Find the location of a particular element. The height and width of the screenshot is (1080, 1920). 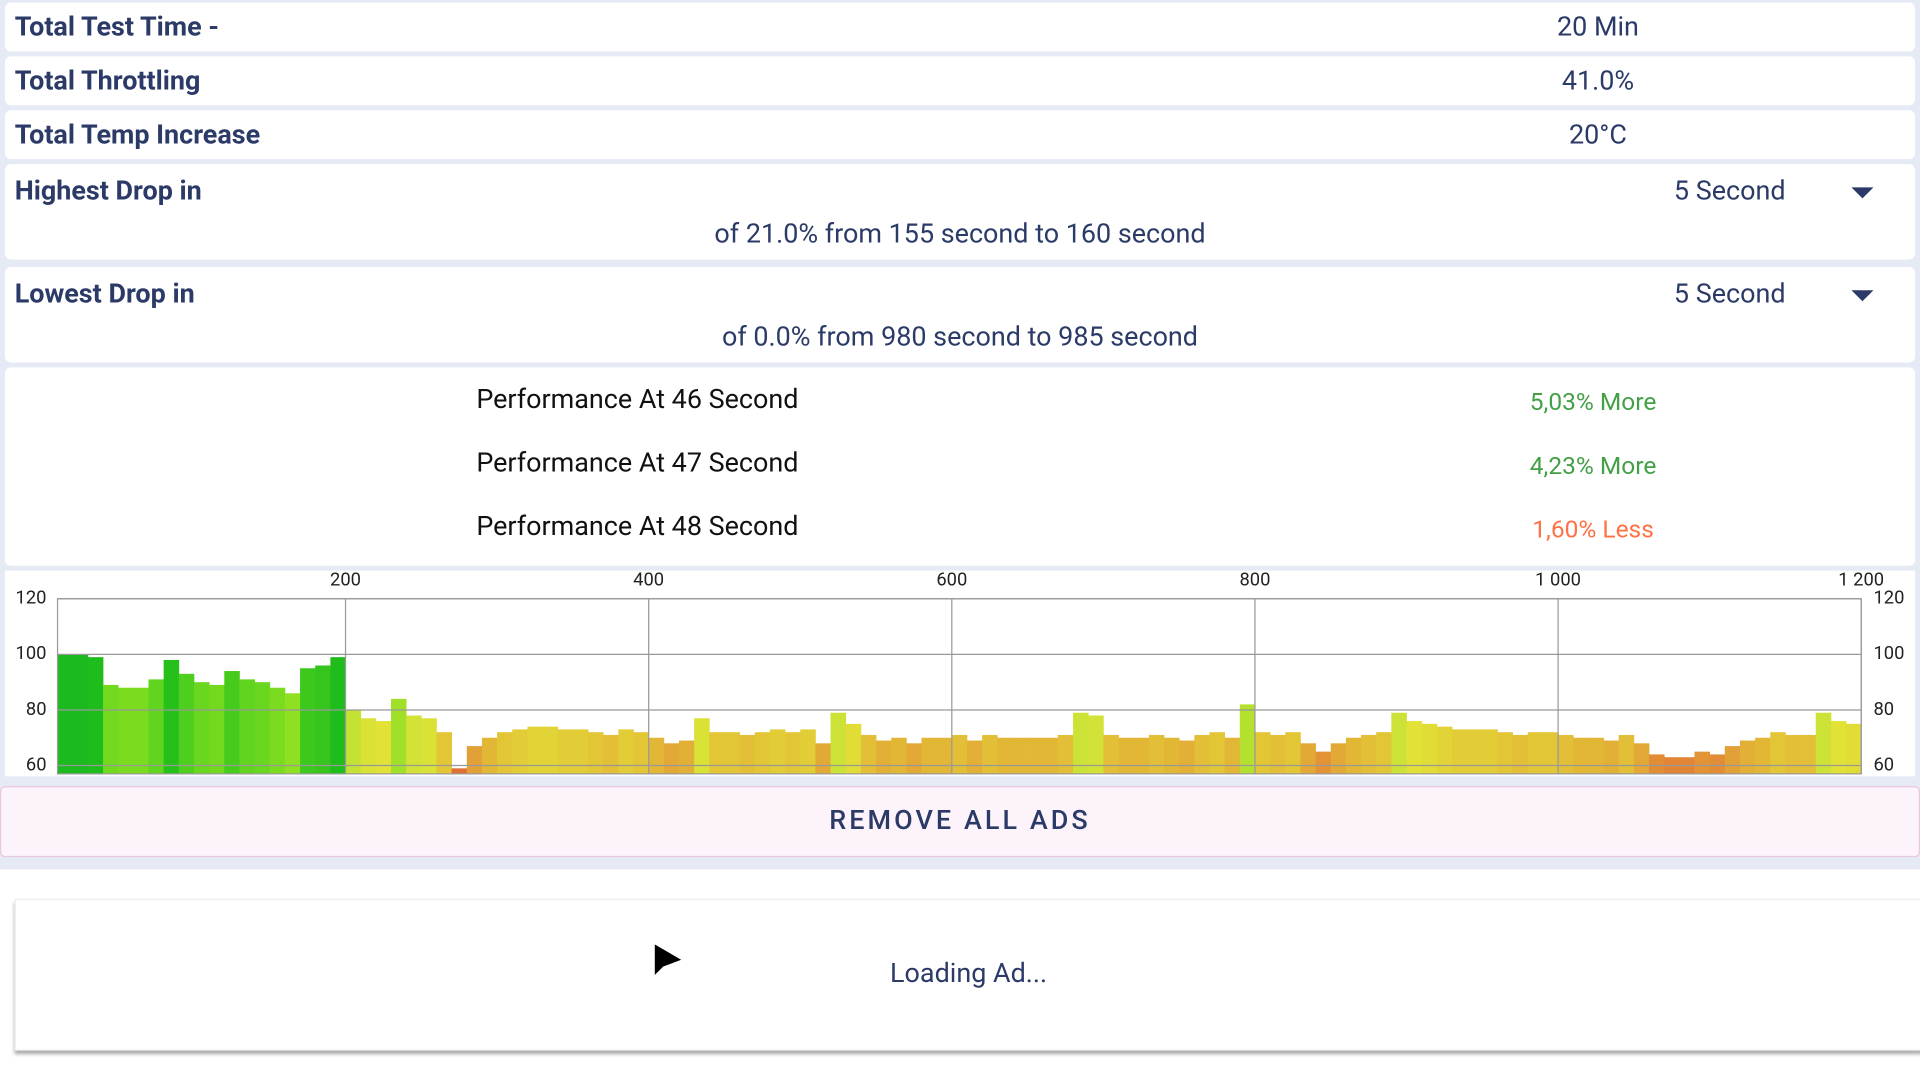

row-value: 20°C is located at coordinates (1598, 135).